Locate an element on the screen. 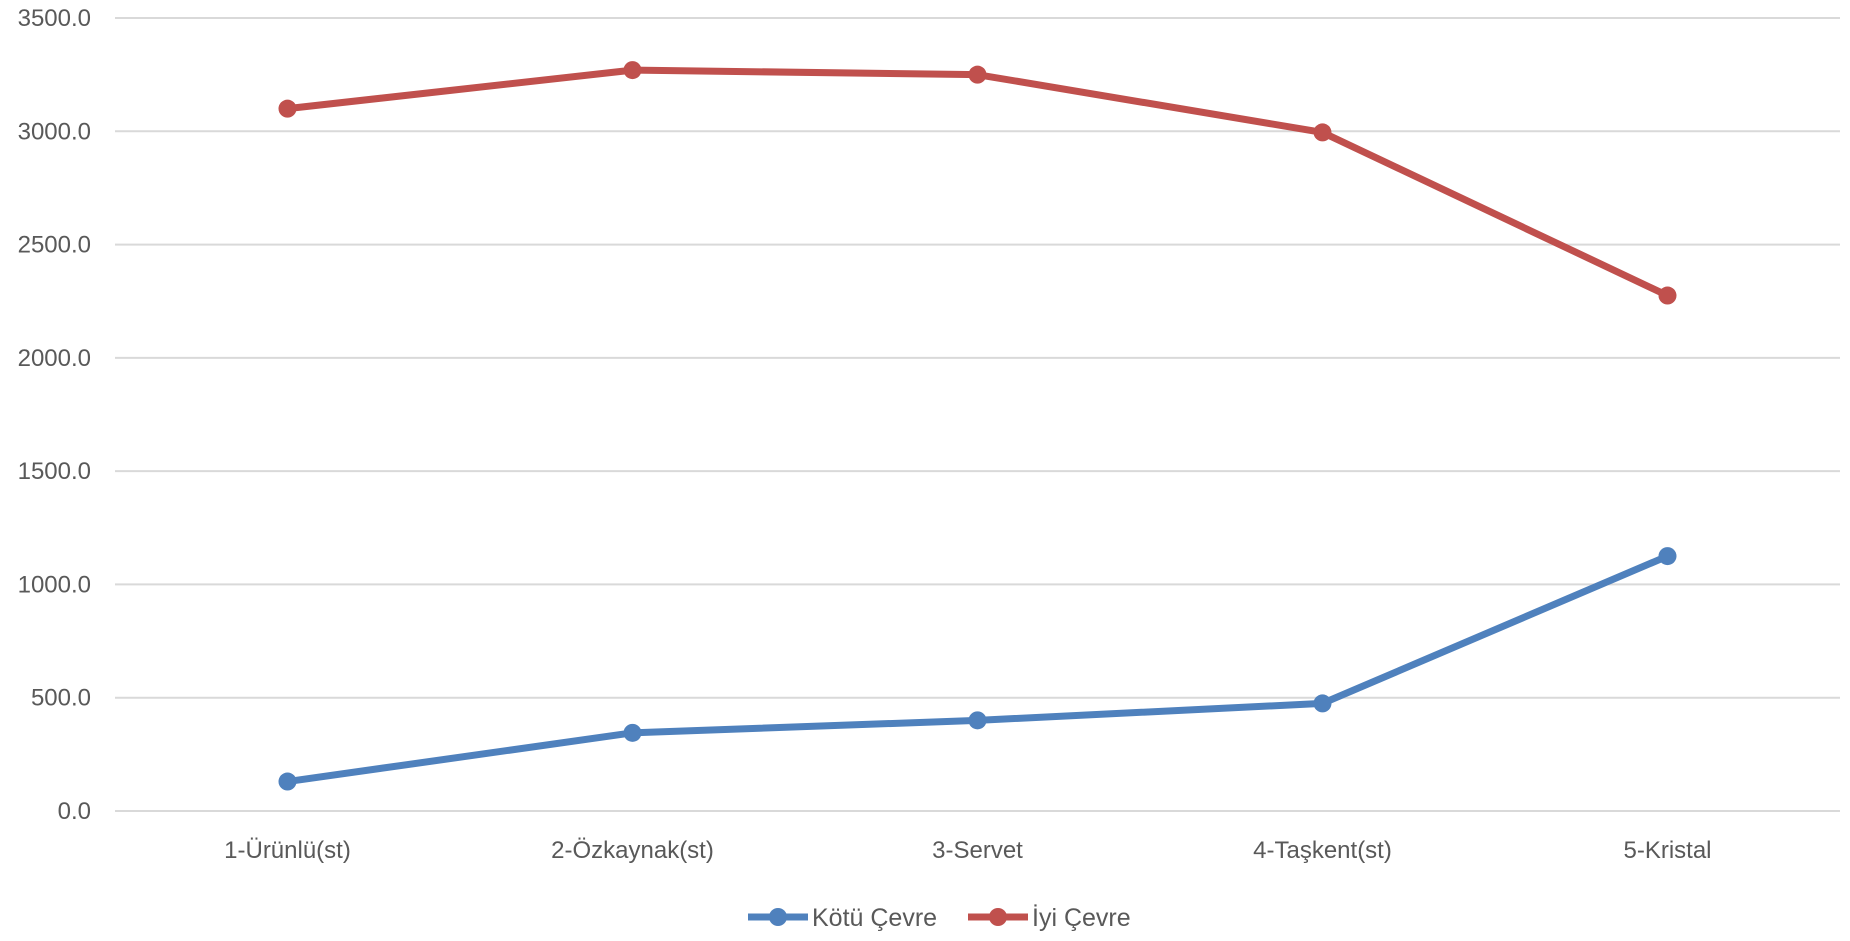  y-tick-label: 2500.0 is located at coordinates (54, 245).